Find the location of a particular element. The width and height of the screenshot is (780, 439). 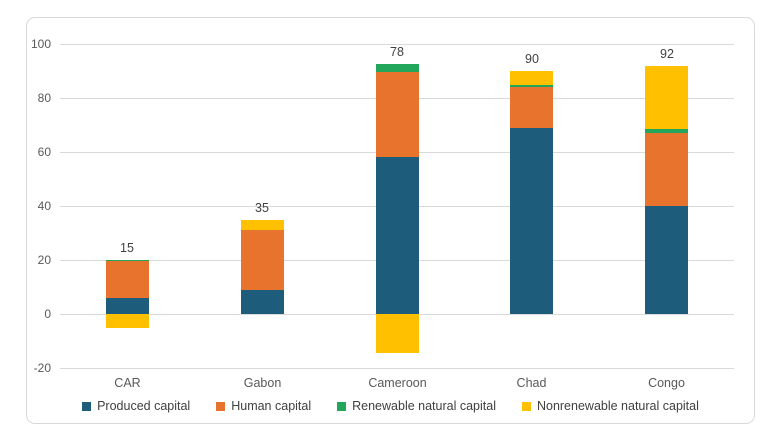

y-tick-label: 40 is located at coordinates (44, 206).